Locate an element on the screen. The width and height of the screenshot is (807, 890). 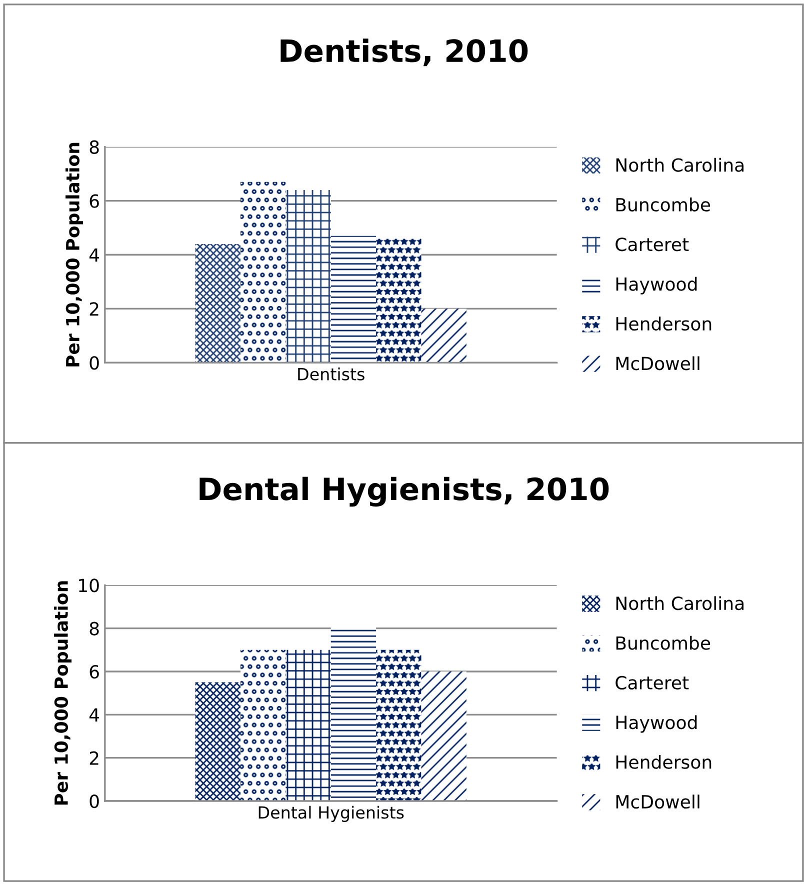
y-tick-label: 10 is located at coordinates (89, 585).